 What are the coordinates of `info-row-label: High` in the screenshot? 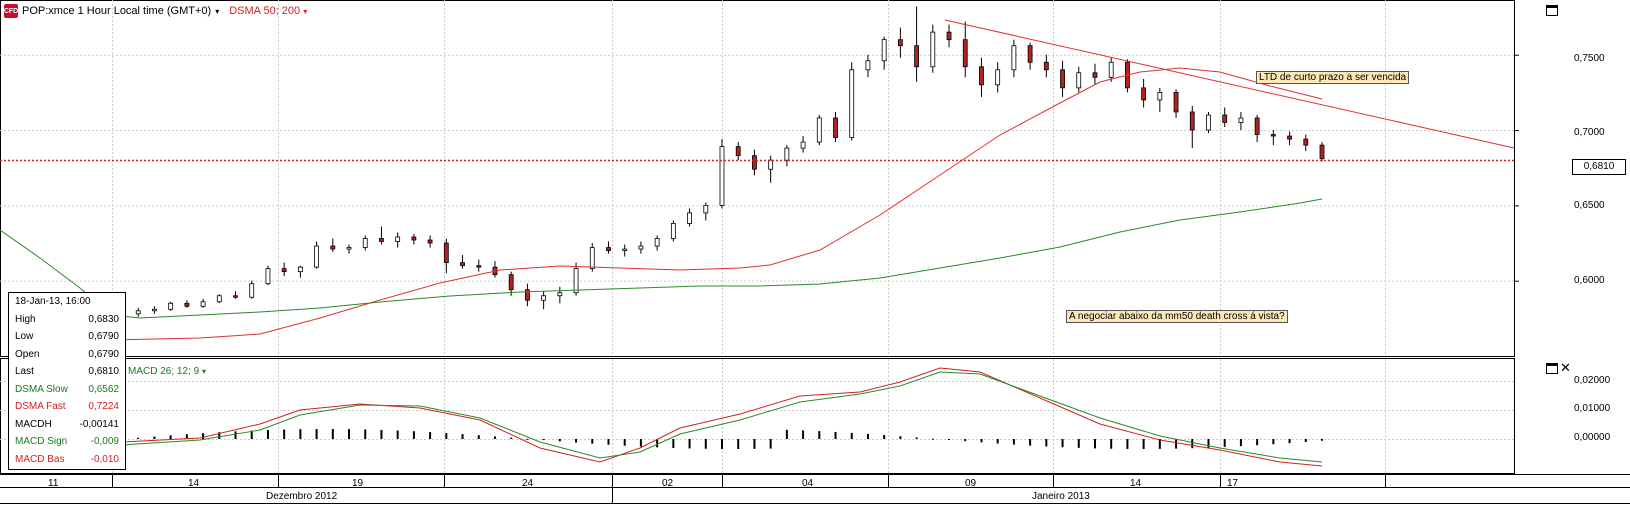 It's located at (25, 319).